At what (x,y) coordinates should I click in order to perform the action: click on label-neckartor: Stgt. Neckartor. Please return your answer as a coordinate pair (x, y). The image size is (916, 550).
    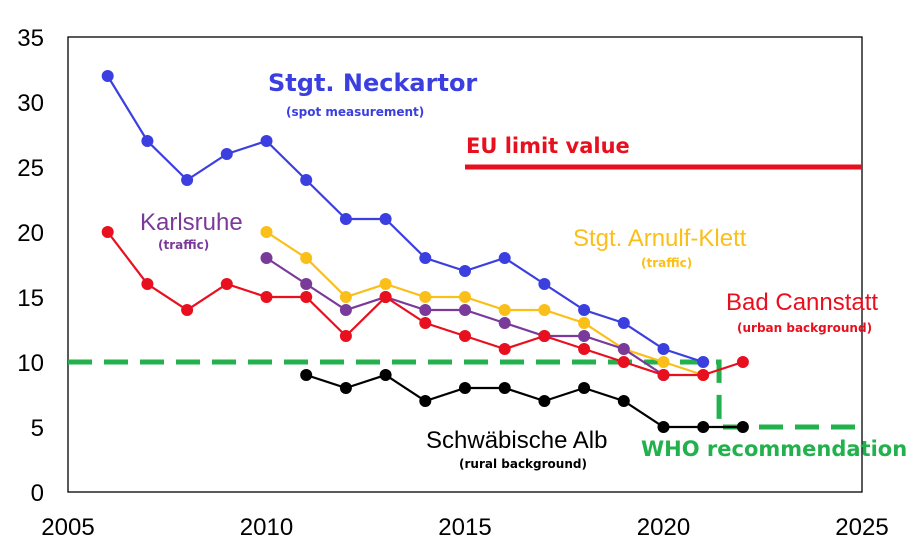
    Looking at the image, I should click on (372, 83).